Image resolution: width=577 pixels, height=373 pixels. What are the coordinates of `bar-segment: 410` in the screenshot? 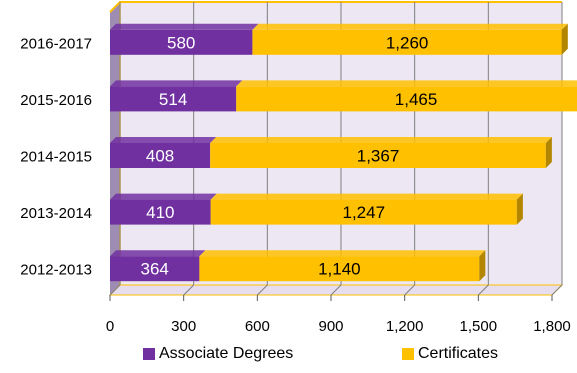 It's located at (163, 209).